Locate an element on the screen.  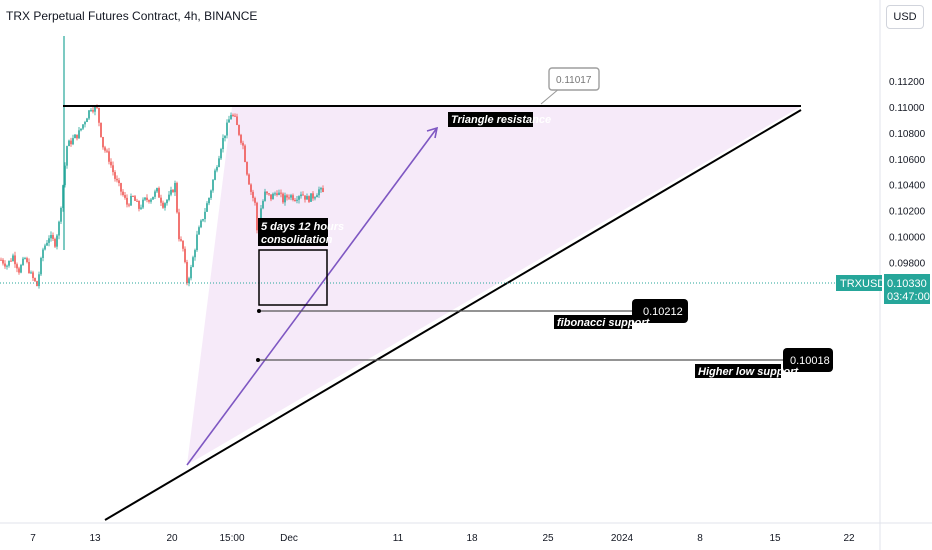
fib-anchor is located at coordinates (259, 311).